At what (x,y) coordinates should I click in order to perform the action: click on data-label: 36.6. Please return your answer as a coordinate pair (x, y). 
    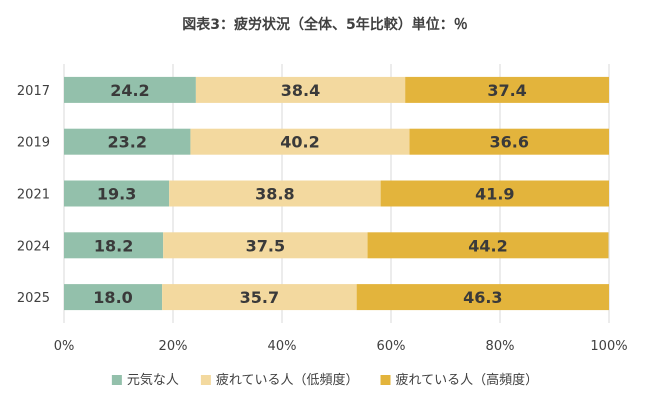
    Looking at the image, I should click on (509, 142).